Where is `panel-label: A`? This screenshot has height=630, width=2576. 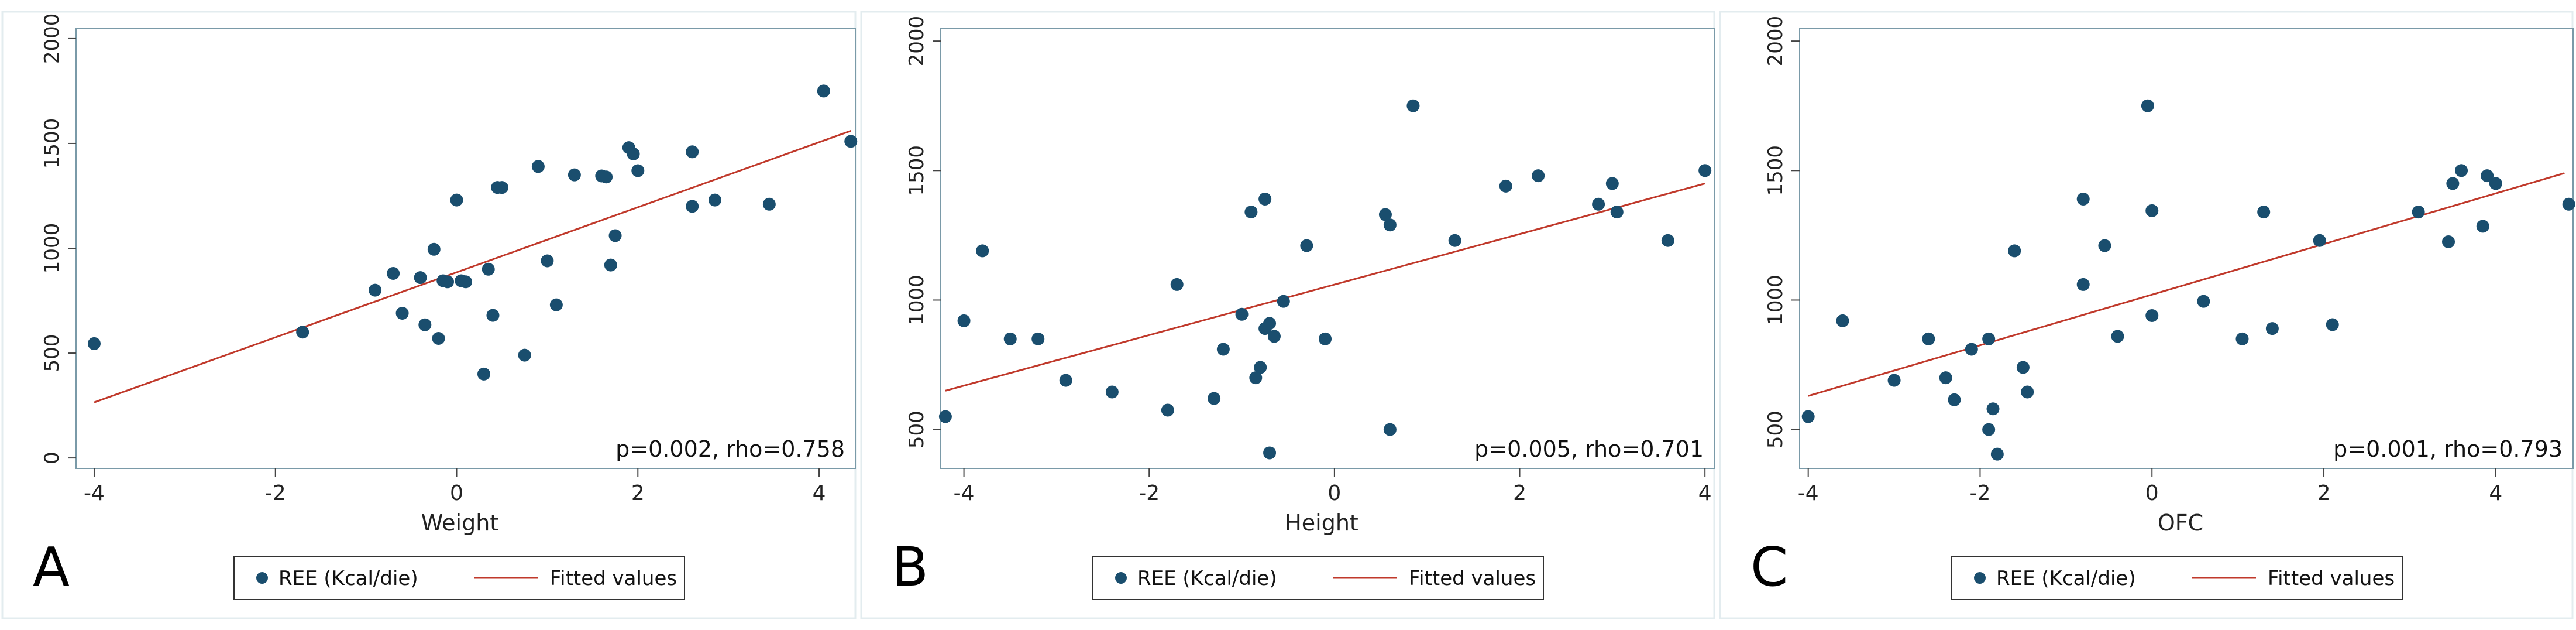
panel-label: A is located at coordinates (52, 567).